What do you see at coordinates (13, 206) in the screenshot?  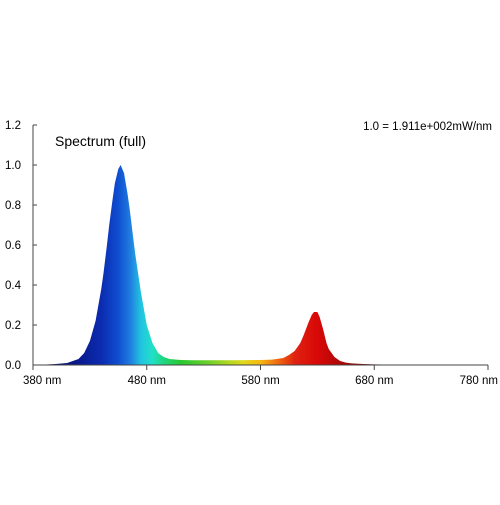 I see `y-tick-label: 0.8` at bounding box center [13, 206].